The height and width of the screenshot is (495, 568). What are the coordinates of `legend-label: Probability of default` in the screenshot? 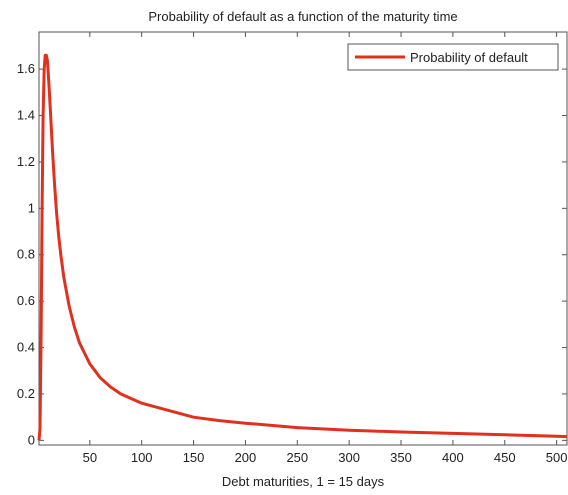 It's located at (469, 57).